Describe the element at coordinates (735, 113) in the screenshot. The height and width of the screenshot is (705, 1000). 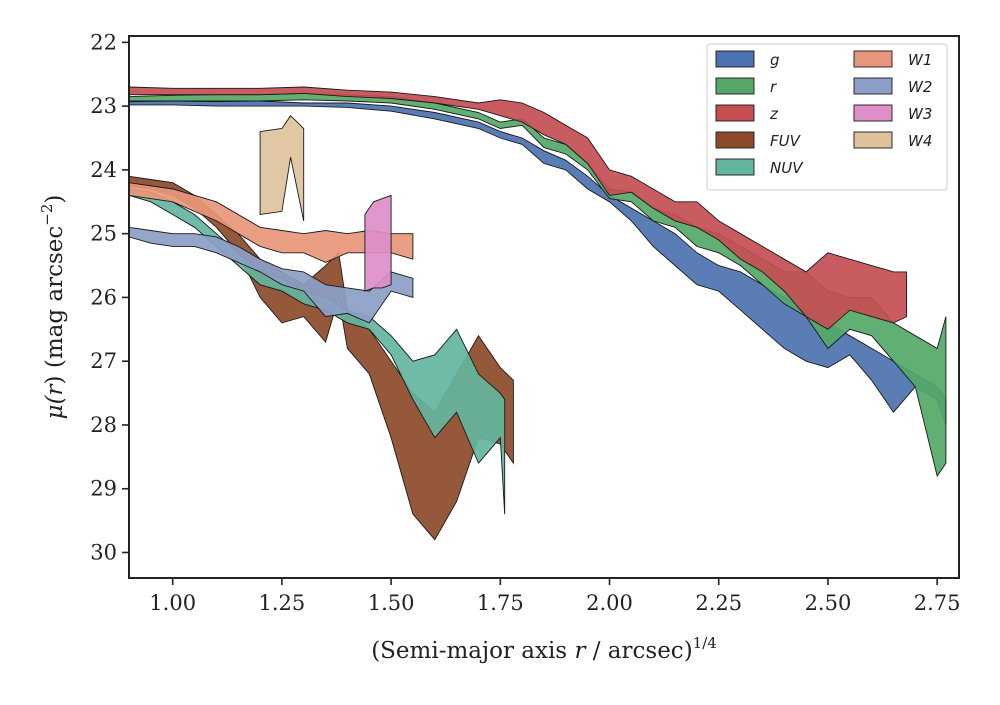
I see `legend-swatch-z` at that location.